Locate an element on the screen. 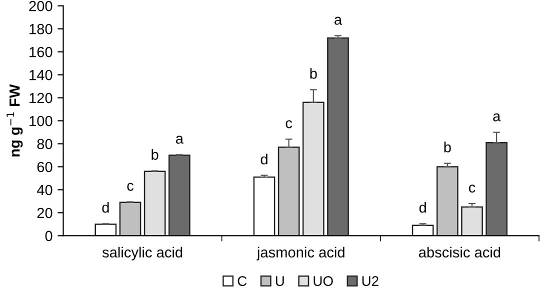 This screenshot has width=550, height=291. y-tick-label: 140 is located at coordinates (41, 75).